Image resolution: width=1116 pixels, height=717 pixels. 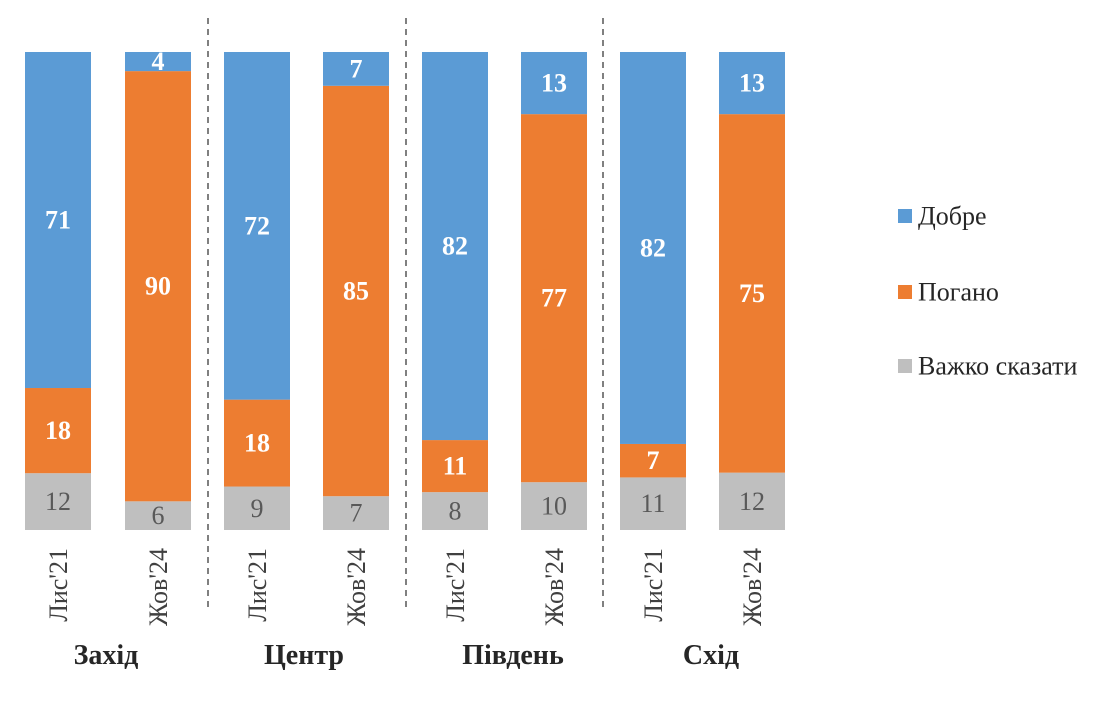 I want to click on data-label: 75, so click(x=752, y=293).